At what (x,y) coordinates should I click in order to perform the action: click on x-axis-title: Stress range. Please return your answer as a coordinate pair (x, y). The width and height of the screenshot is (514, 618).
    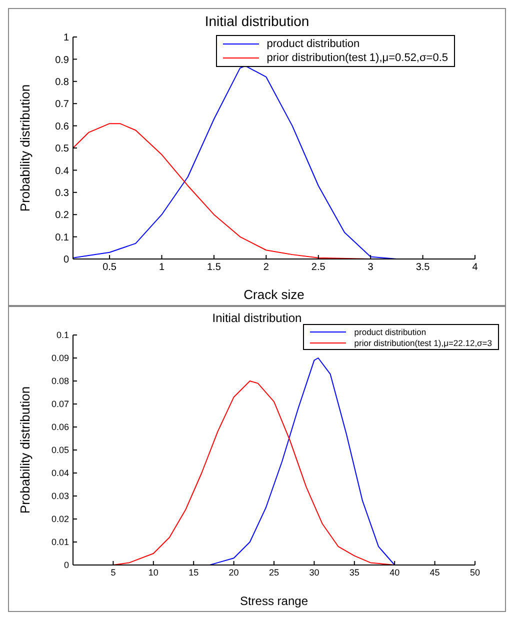
    Looking at the image, I should click on (274, 601).